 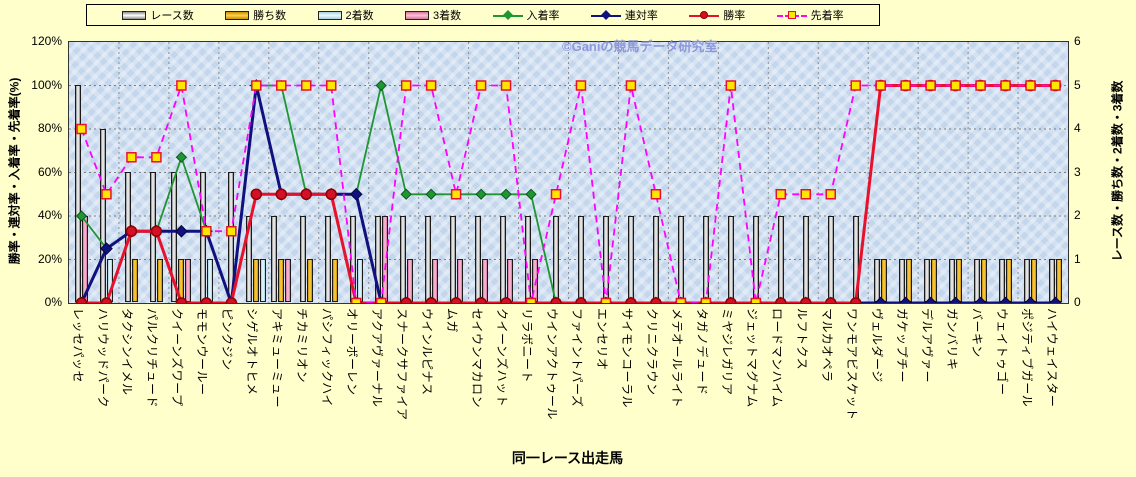 What do you see at coordinates (676, 358) in the screenshot?
I see `x-label-24: メテオールライト` at bounding box center [676, 358].